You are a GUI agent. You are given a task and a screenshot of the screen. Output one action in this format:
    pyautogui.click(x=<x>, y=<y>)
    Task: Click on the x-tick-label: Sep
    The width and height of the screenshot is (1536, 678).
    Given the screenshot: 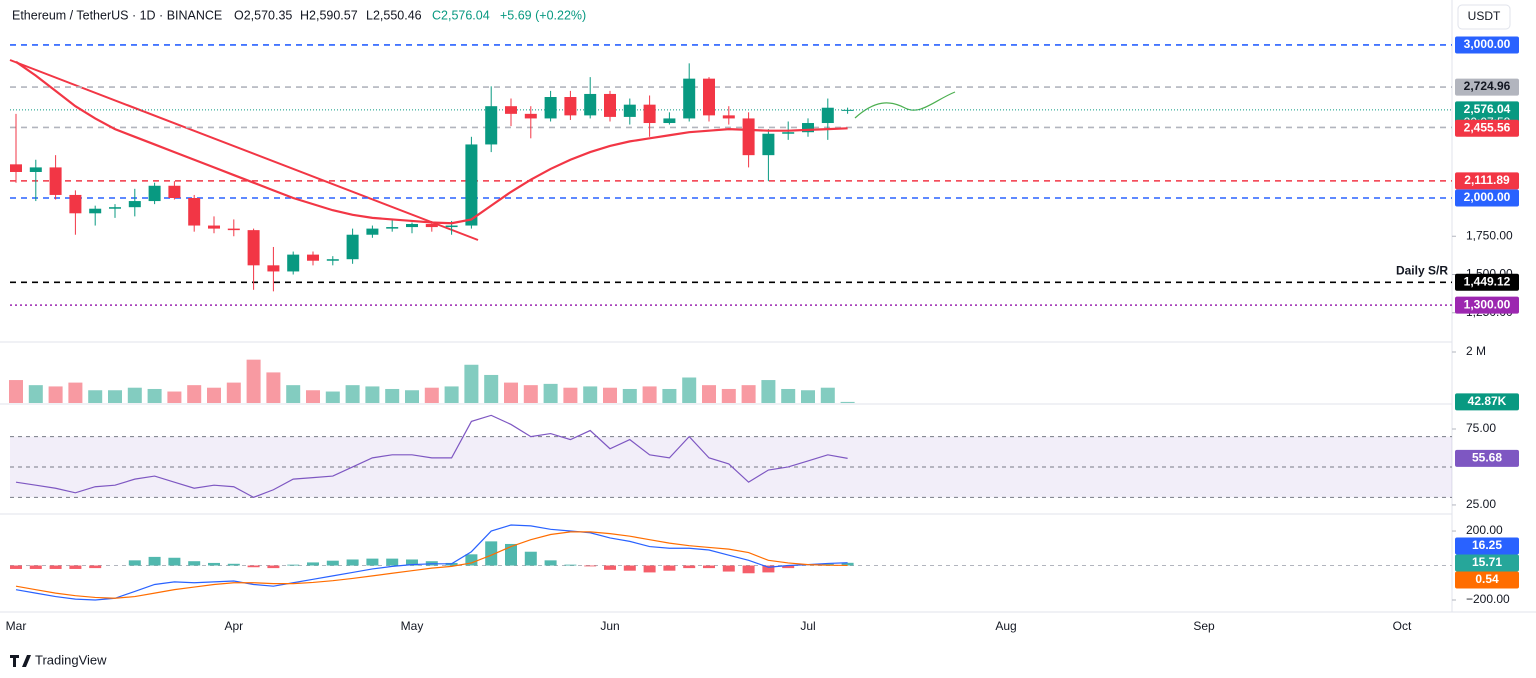 What is the action you would take?
    pyautogui.click(x=1204, y=626)
    